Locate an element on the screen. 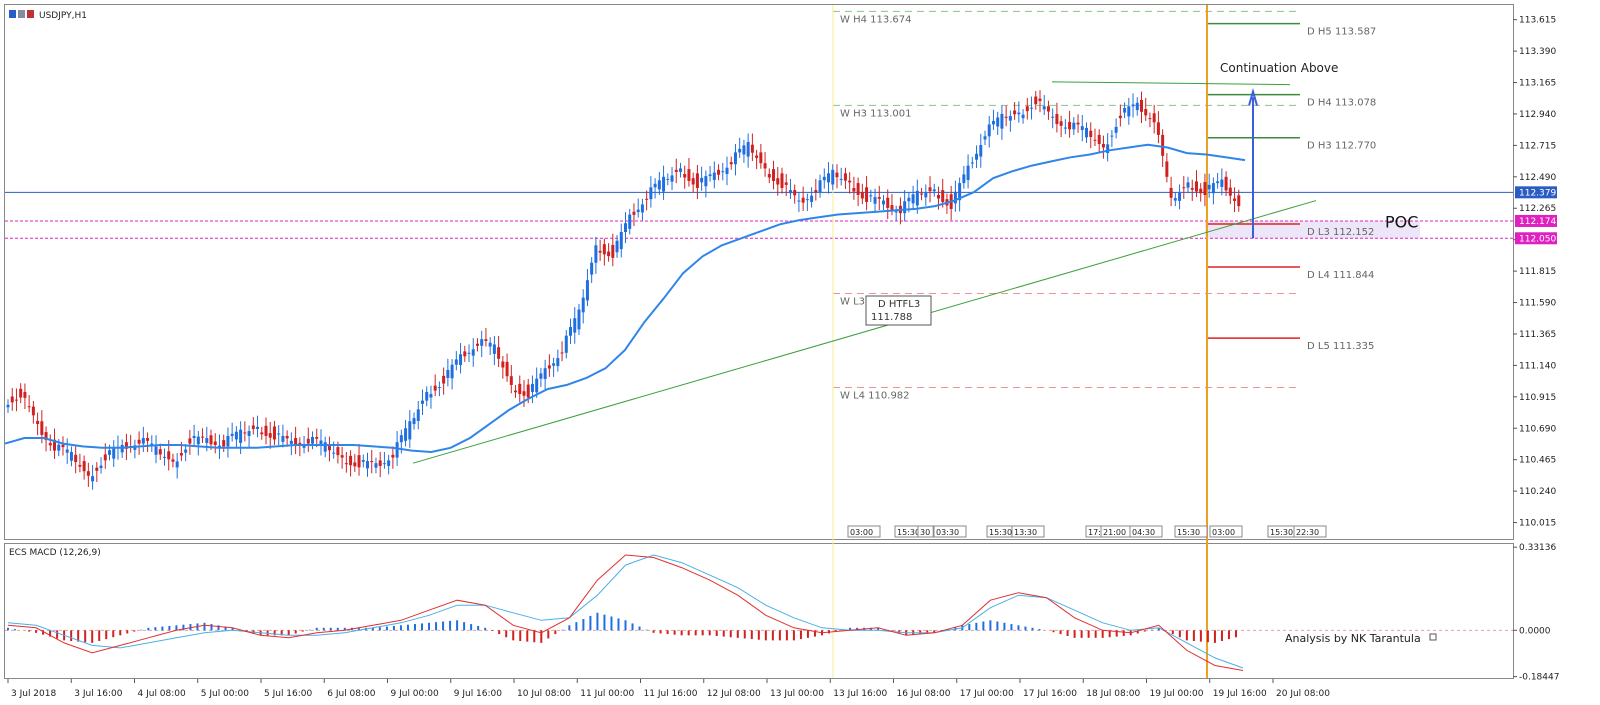  time-tick-label: 5 Jul 00:00 is located at coordinates (225, 694).